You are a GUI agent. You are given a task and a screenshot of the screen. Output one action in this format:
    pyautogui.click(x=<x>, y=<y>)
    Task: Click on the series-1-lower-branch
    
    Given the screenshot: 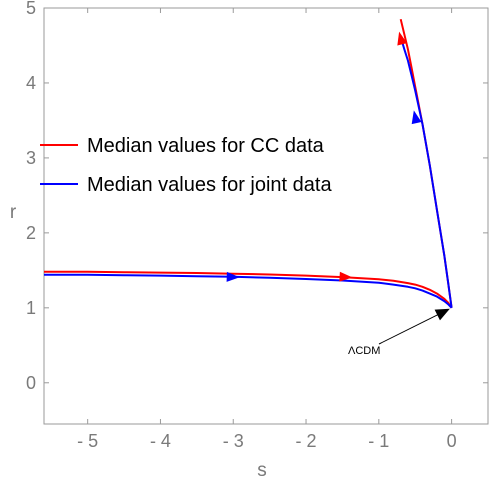 What is the action you would take?
    pyautogui.click(x=248, y=291)
    